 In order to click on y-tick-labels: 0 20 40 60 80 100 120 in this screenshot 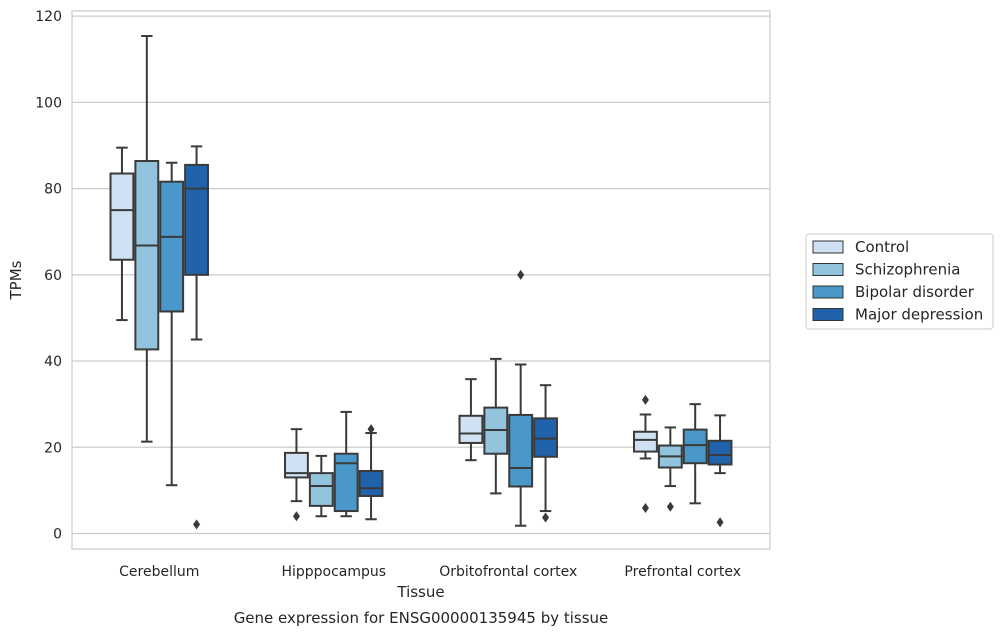, I will do `click(48, 275)`.